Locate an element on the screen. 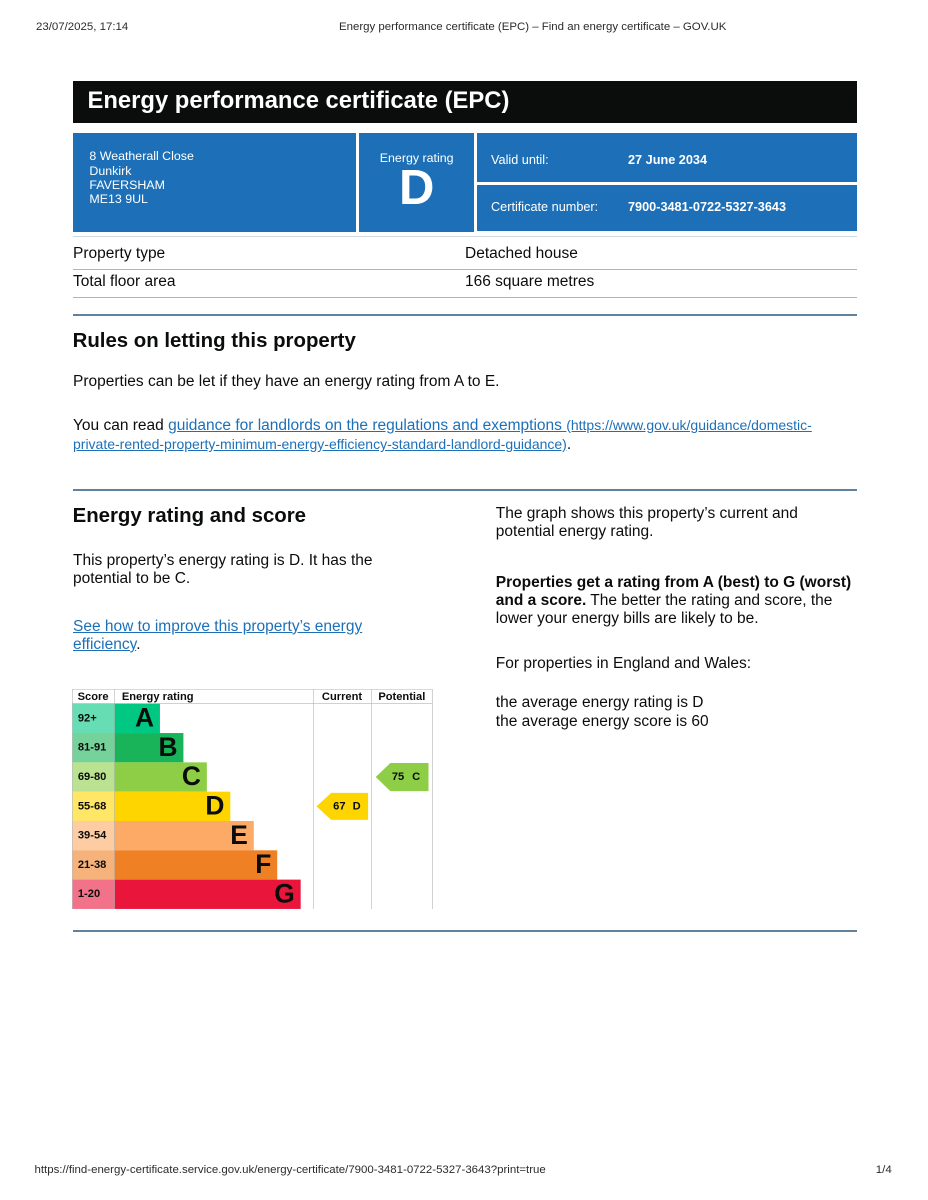 The width and height of the screenshot is (928, 1200). svg-text: B is located at coordinates (168, 747).